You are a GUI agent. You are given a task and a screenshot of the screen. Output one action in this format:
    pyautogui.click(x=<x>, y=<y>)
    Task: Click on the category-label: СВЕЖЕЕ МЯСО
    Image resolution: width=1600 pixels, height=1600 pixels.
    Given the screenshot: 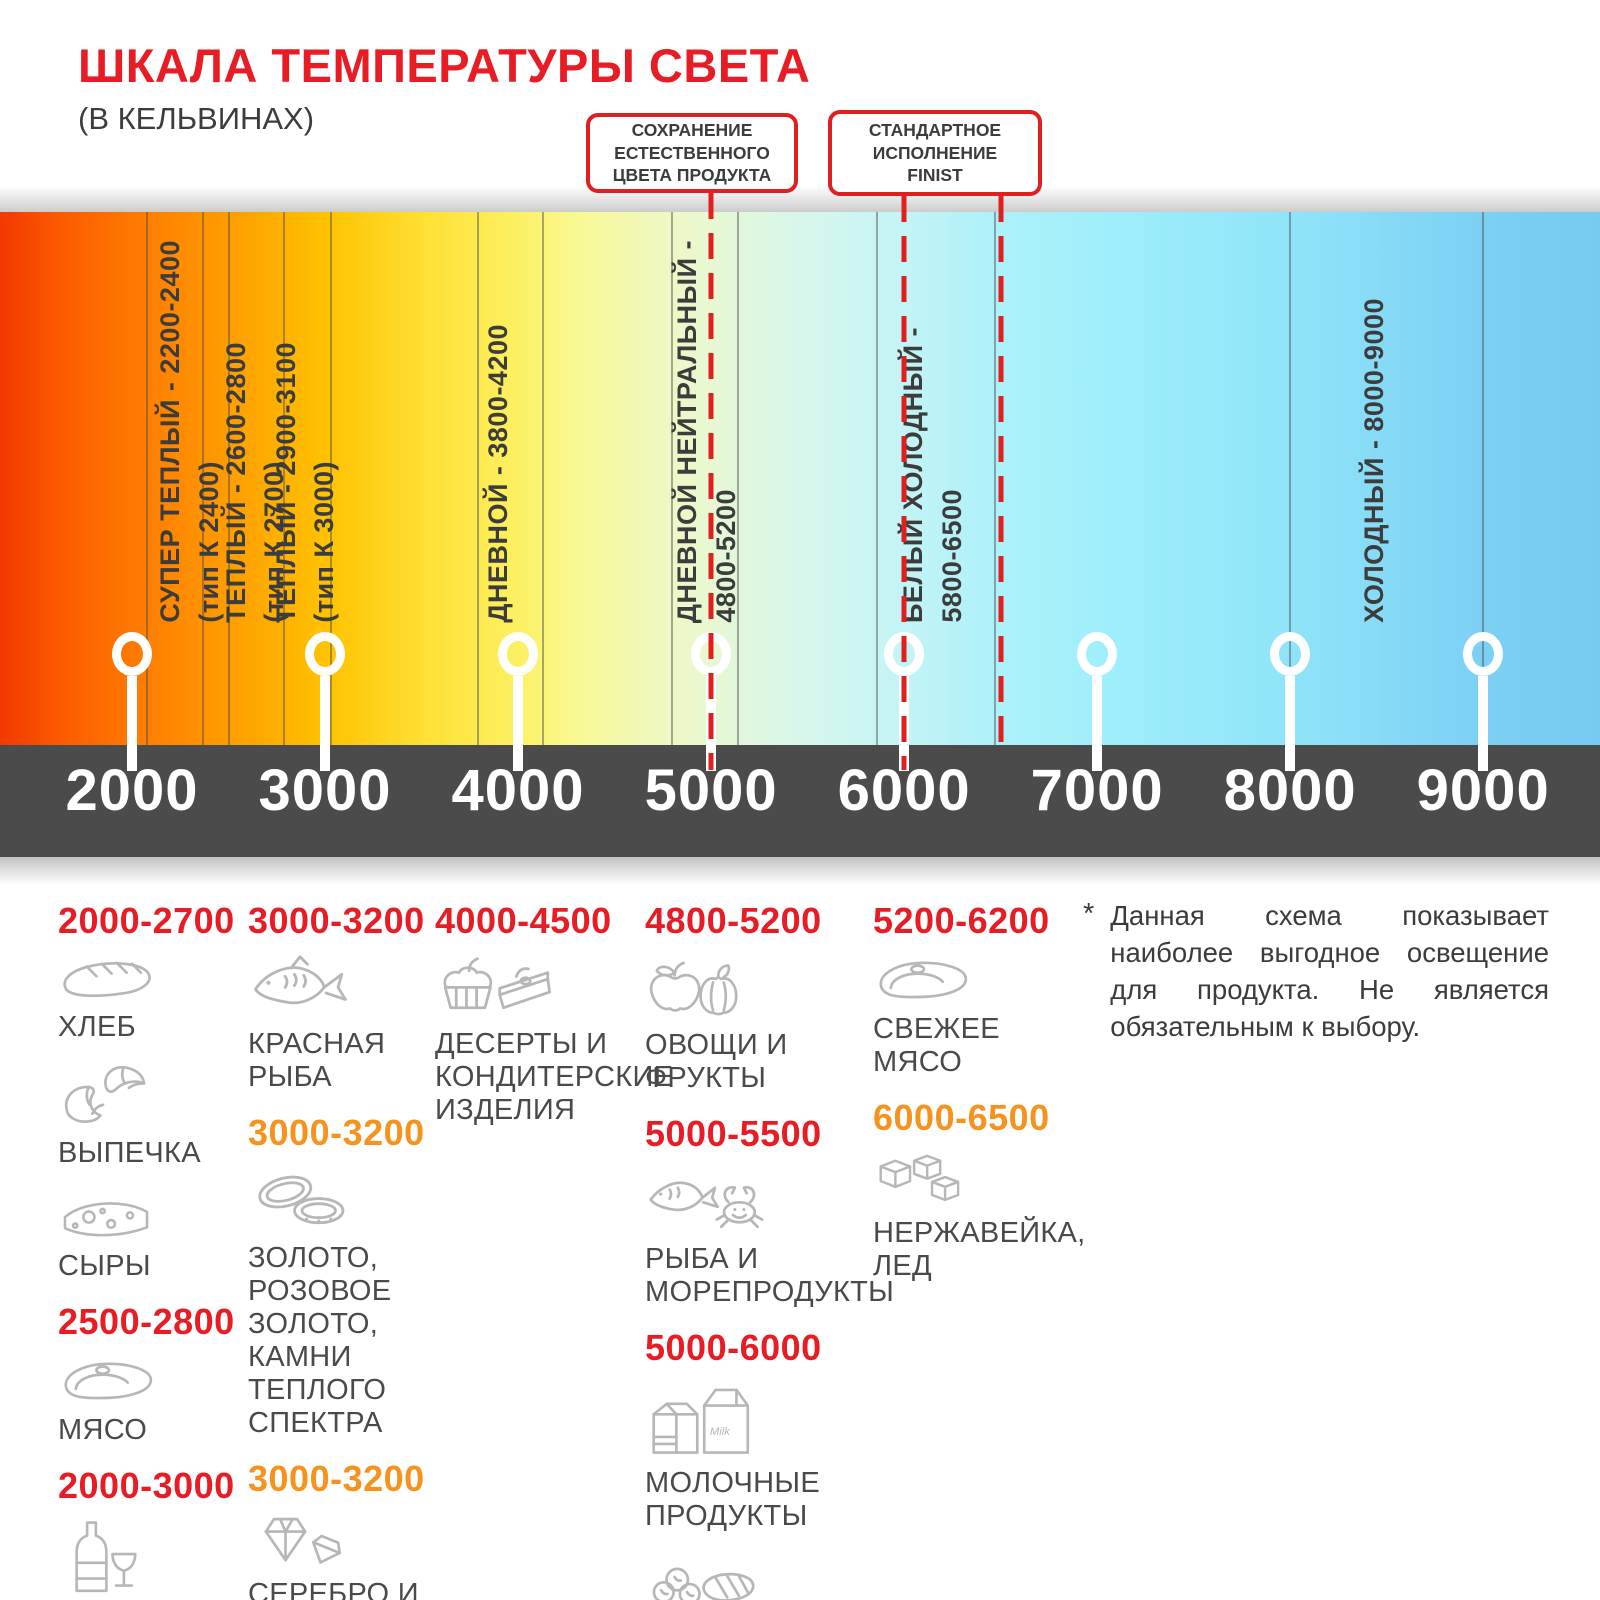 What is the action you would take?
    pyautogui.click(x=936, y=1046)
    